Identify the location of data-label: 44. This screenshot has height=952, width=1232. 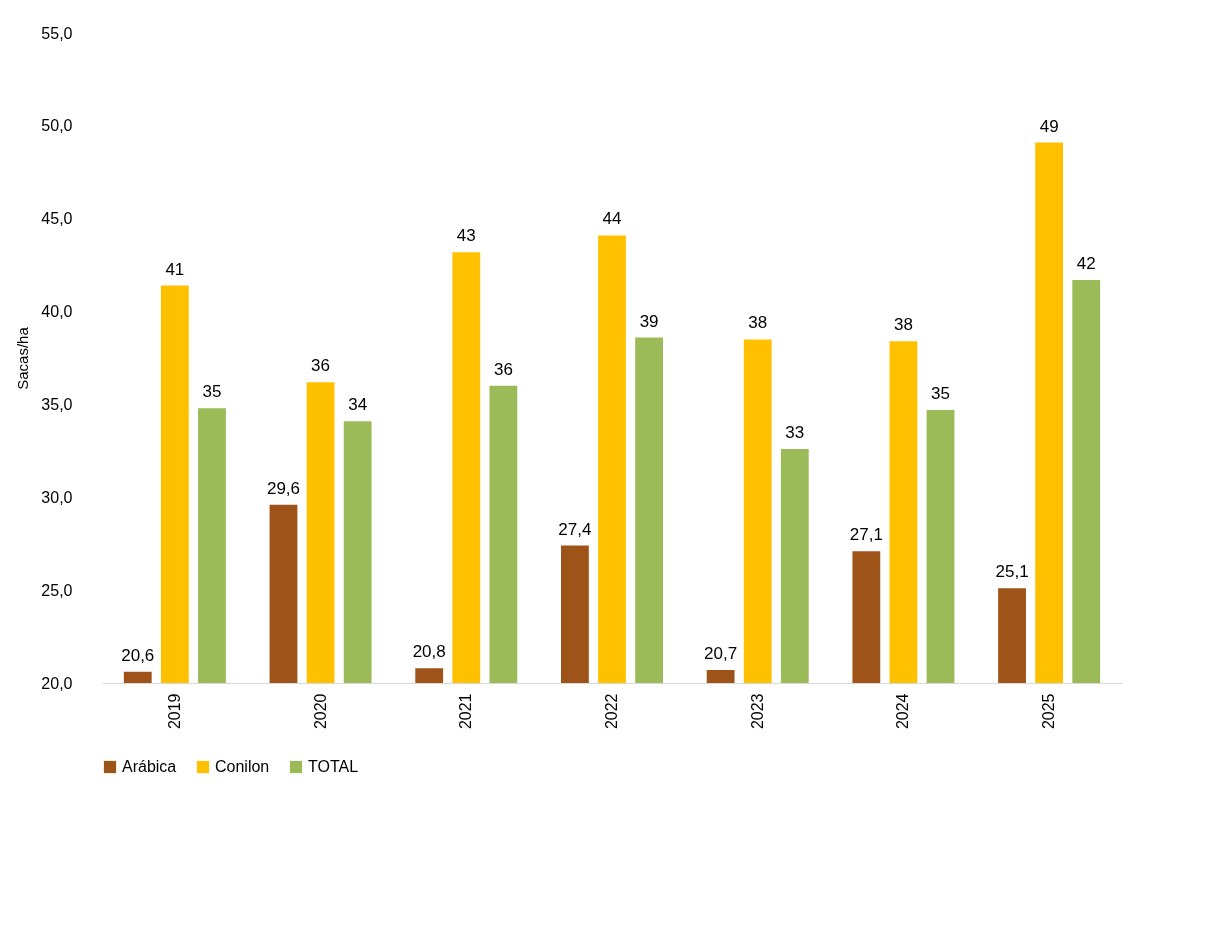
(612, 219).